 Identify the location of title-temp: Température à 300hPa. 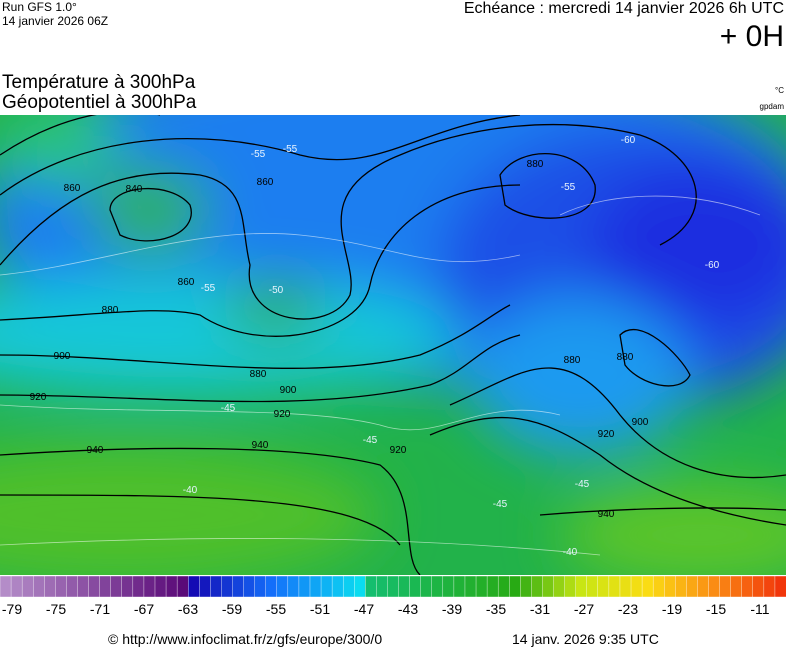
(99, 82).